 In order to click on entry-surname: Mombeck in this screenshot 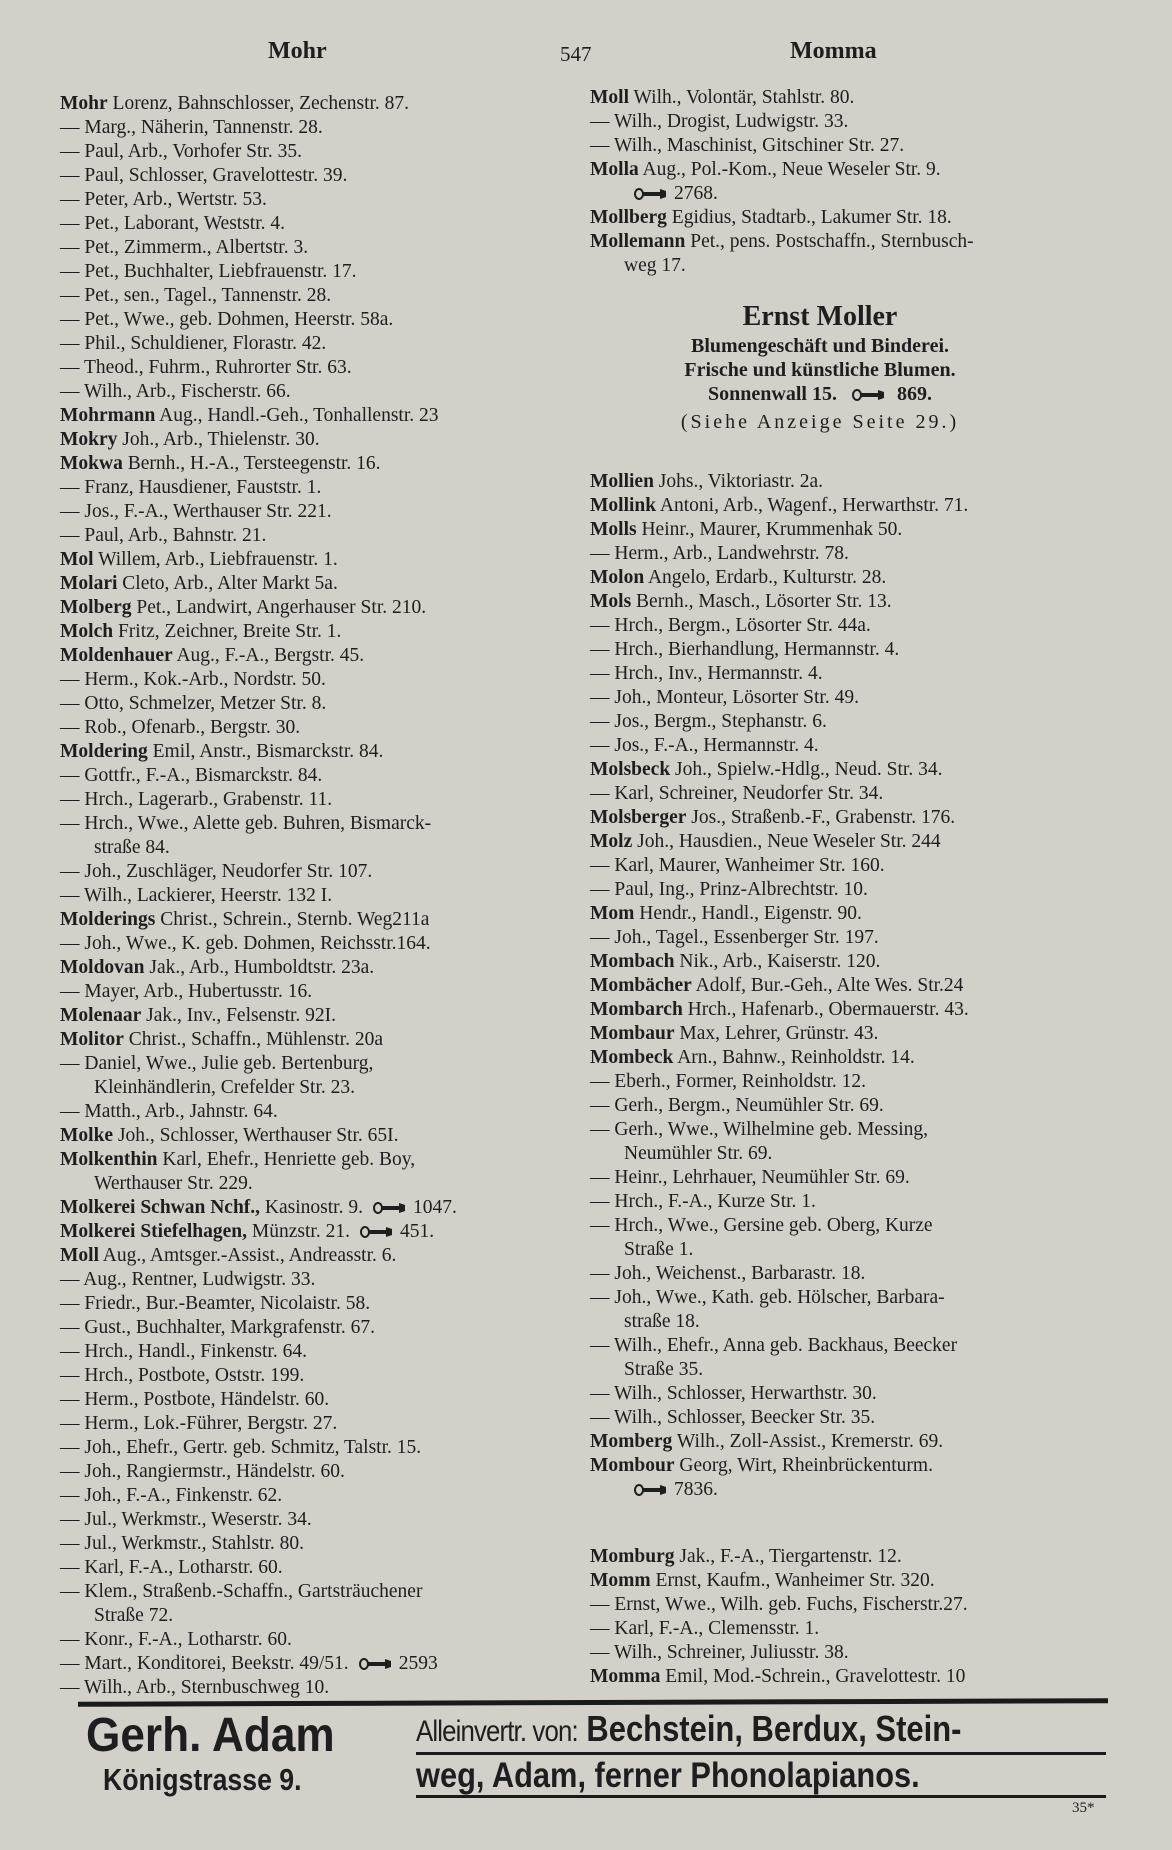, I will do `click(632, 1057)`.